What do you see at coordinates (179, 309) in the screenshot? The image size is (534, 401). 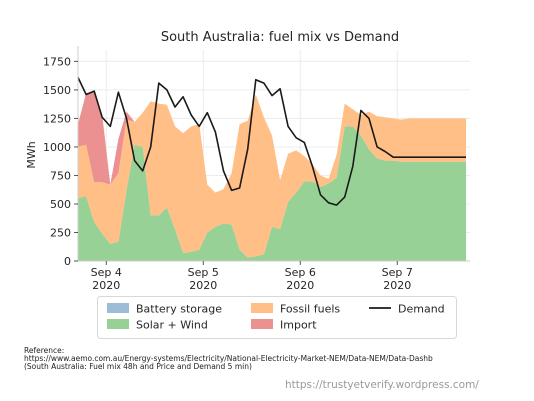 I see `legend-label: Battery storage` at bounding box center [179, 309].